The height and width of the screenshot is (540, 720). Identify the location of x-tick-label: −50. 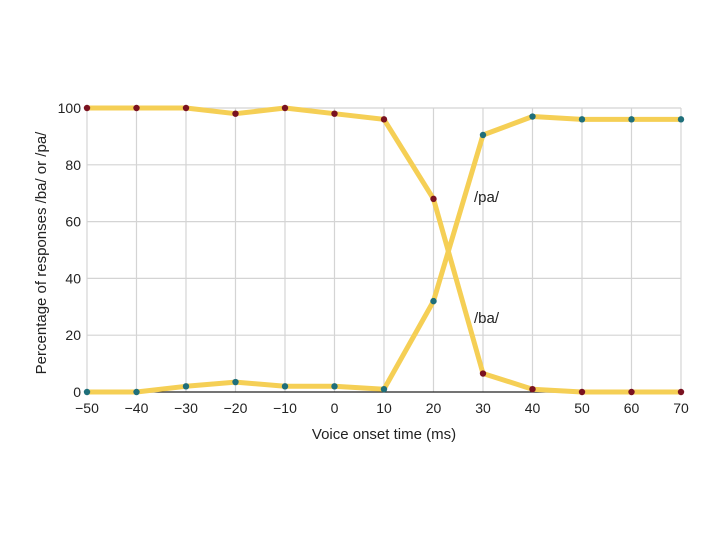
(87, 408).